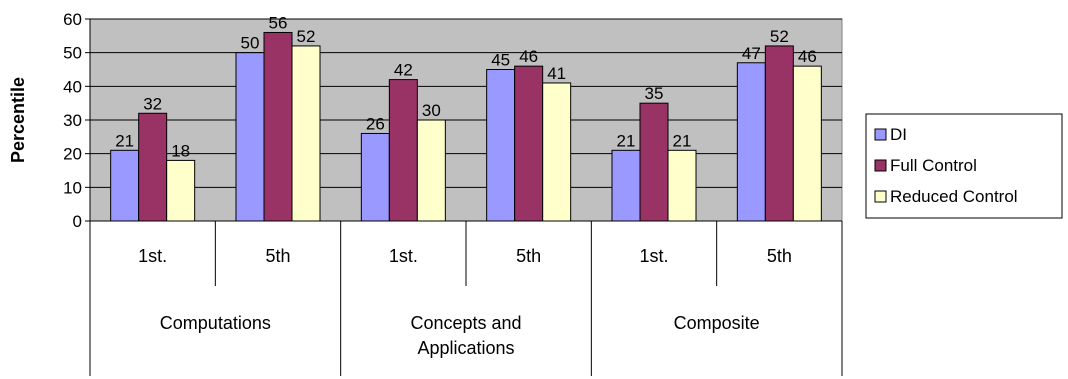 This screenshot has width=1068, height=379. What do you see at coordinates (215, 323) in the screenshot?
I see `x-group-label: Computations` at bounding box center [215, 323].